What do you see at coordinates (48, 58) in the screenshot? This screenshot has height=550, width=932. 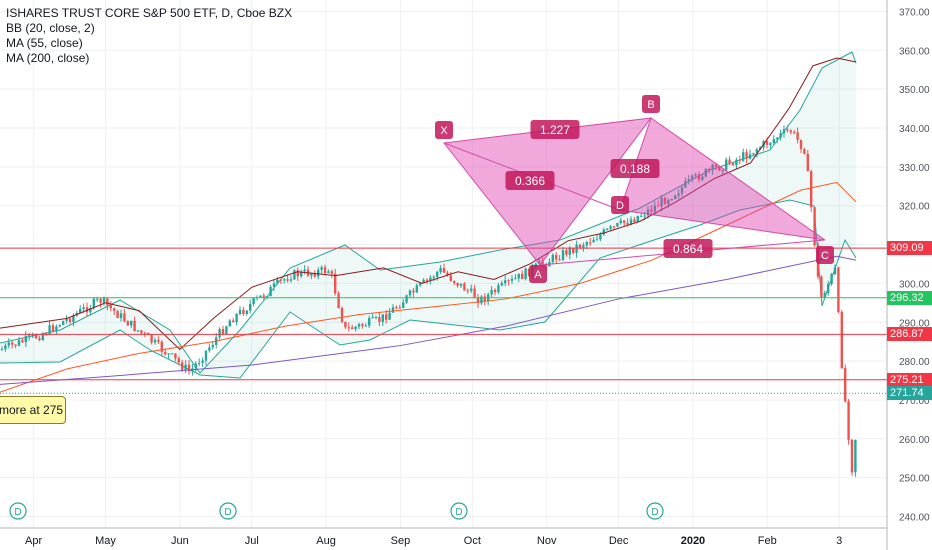 I see `ma200-indicator-label: MA (200, close)` at bounding box center [48, 58].